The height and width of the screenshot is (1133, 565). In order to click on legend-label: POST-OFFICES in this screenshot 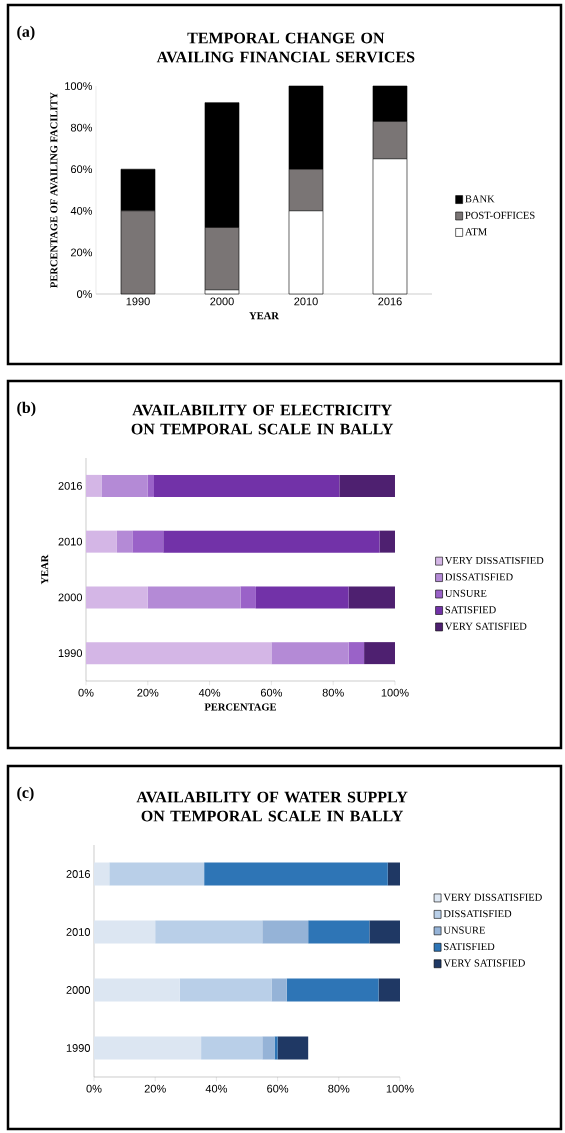, I will do `click(500, 215)`.